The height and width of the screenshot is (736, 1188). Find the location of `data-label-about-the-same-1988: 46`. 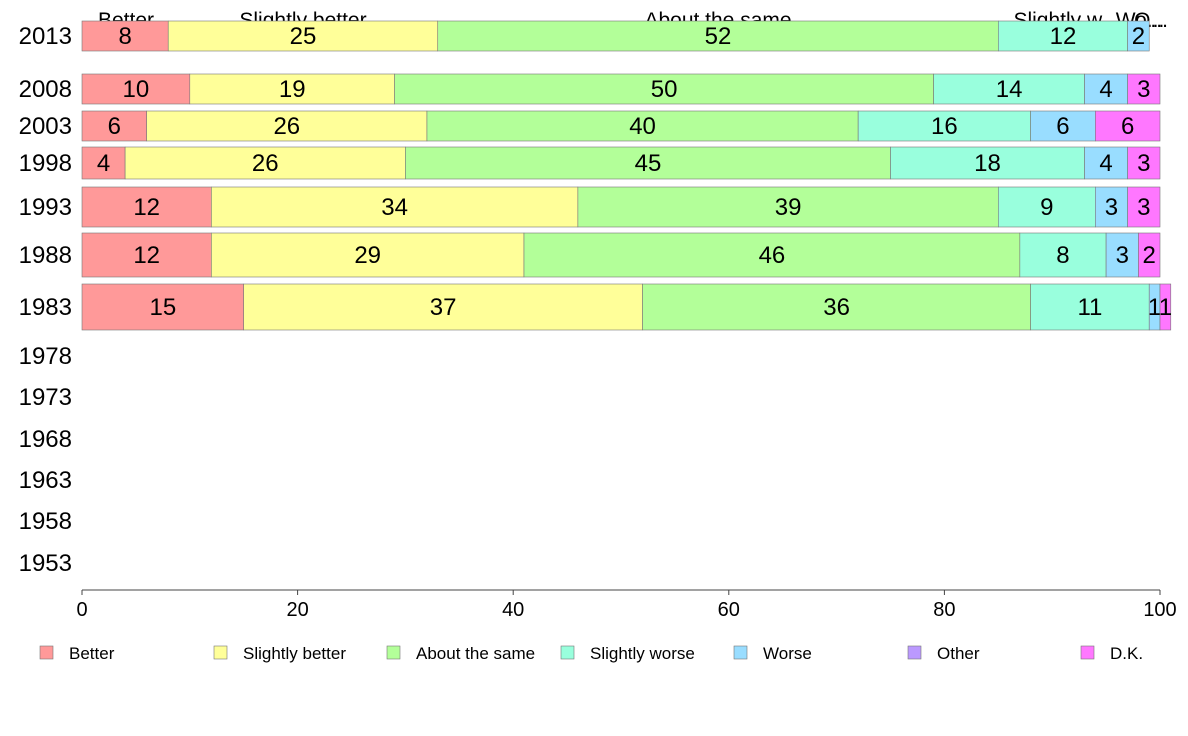

data-label-about-the-same-1988: 46 is located at coordinates (772, 255).